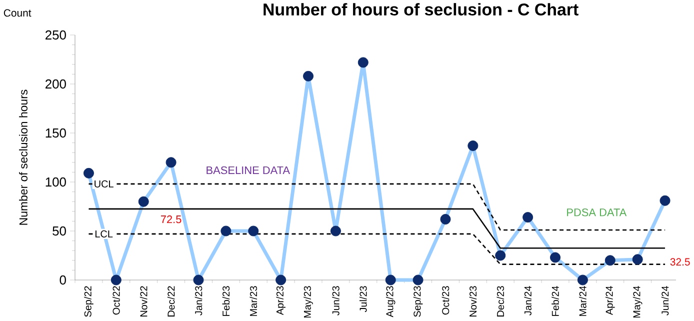 This screenshot has height=321, width=694. I want to click on series-label: LCL, so click(104, 234).